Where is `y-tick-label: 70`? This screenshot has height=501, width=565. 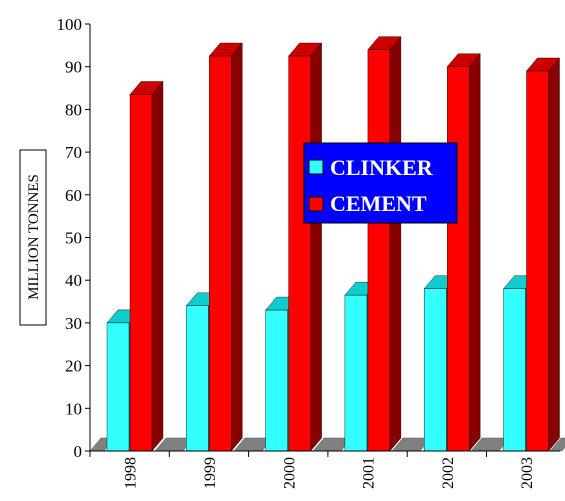
y-tick-label: 70 is located at coordinates (73, 152).